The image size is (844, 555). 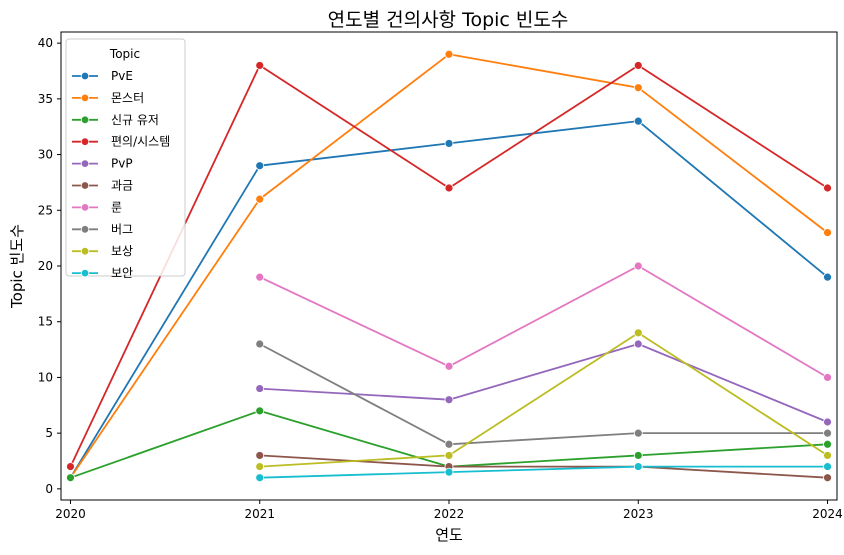 I want to click on y-tick-label: 15, so click(x=45, y=322).